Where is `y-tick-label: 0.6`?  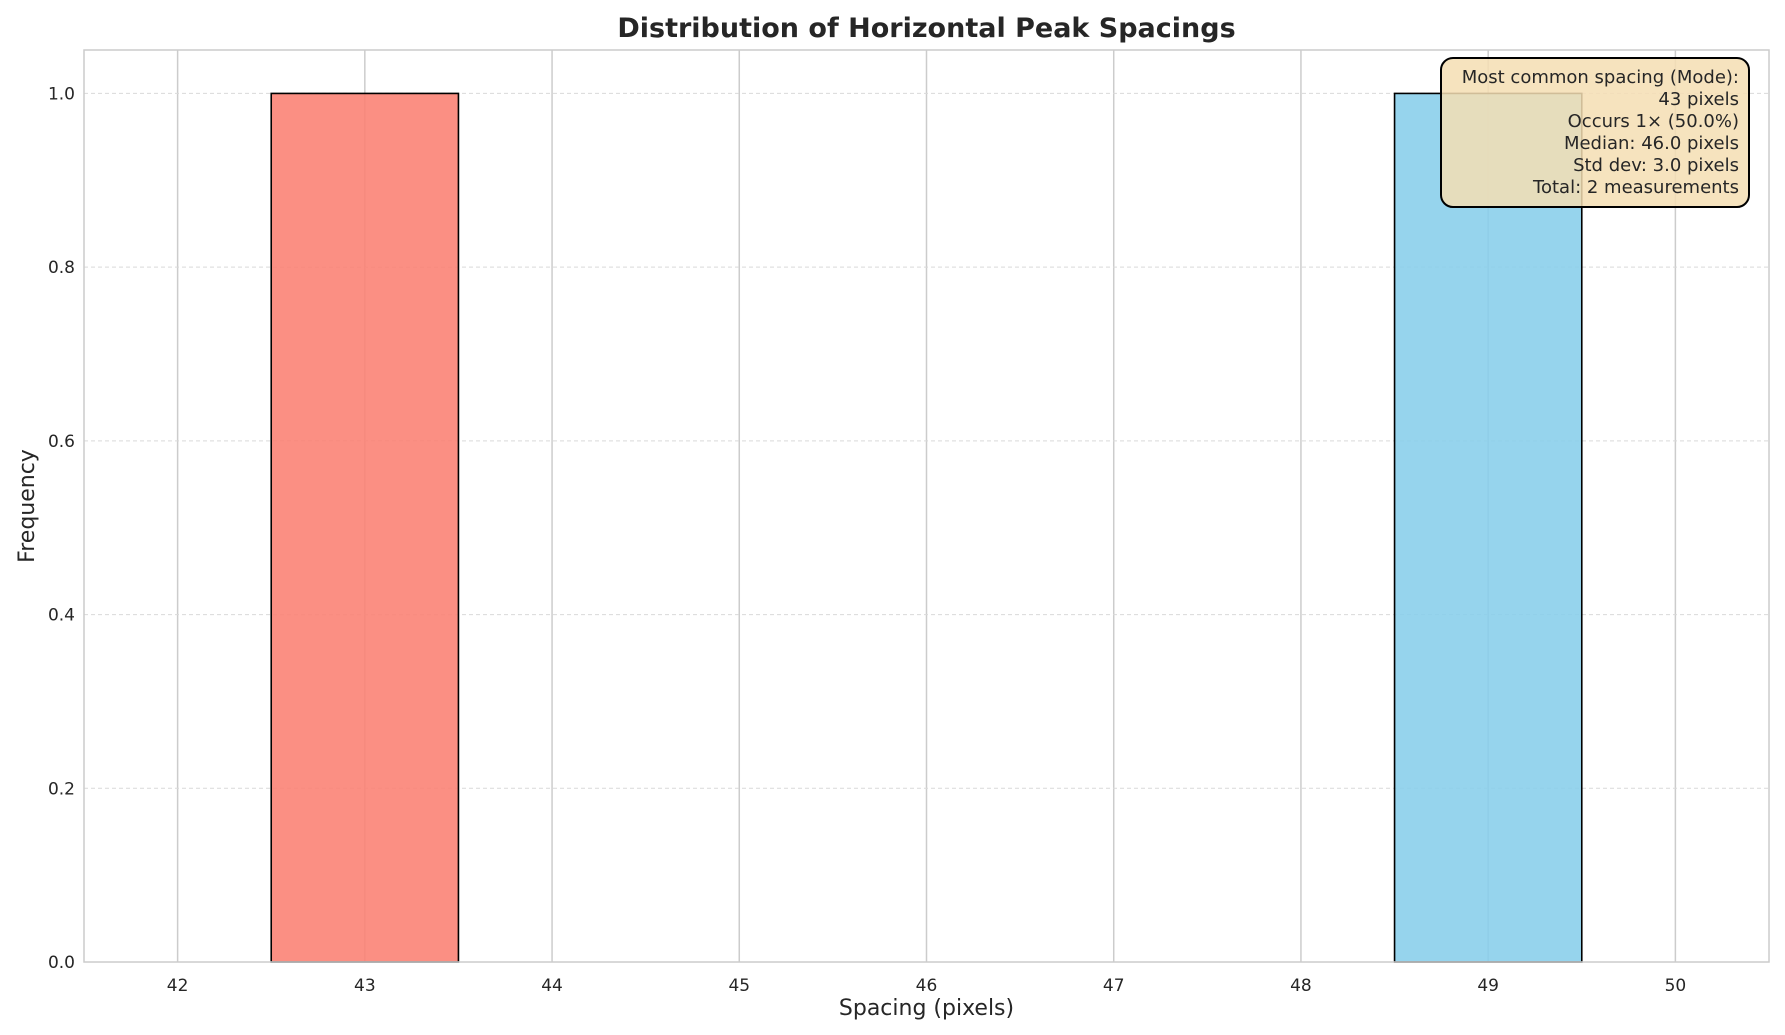
y-tick-label: 0.6 is located at coordinates (61, 442).